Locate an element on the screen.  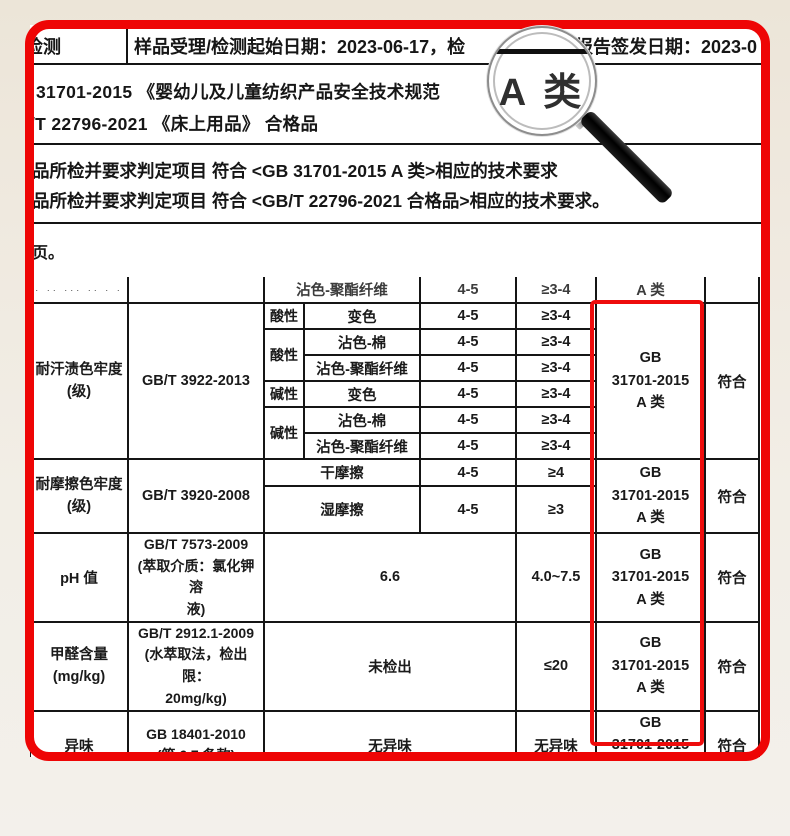
standard-line-gbt22796: /T 22796-2021 《床上用品》 合格品 is located at coordinates (174, 124).